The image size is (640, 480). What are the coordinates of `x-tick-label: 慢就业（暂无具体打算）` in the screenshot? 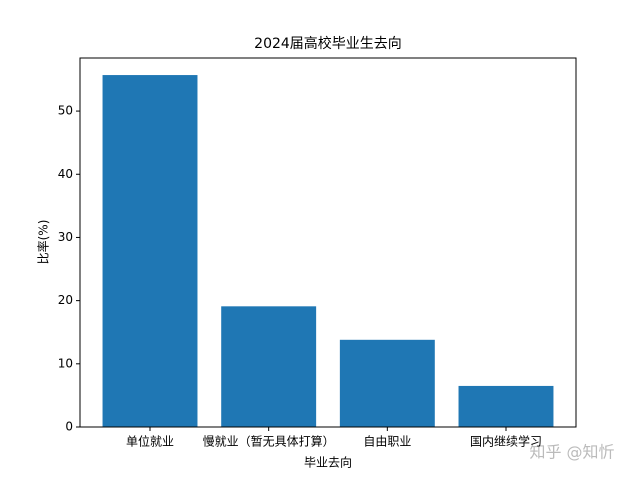 It's located at (269, 441).